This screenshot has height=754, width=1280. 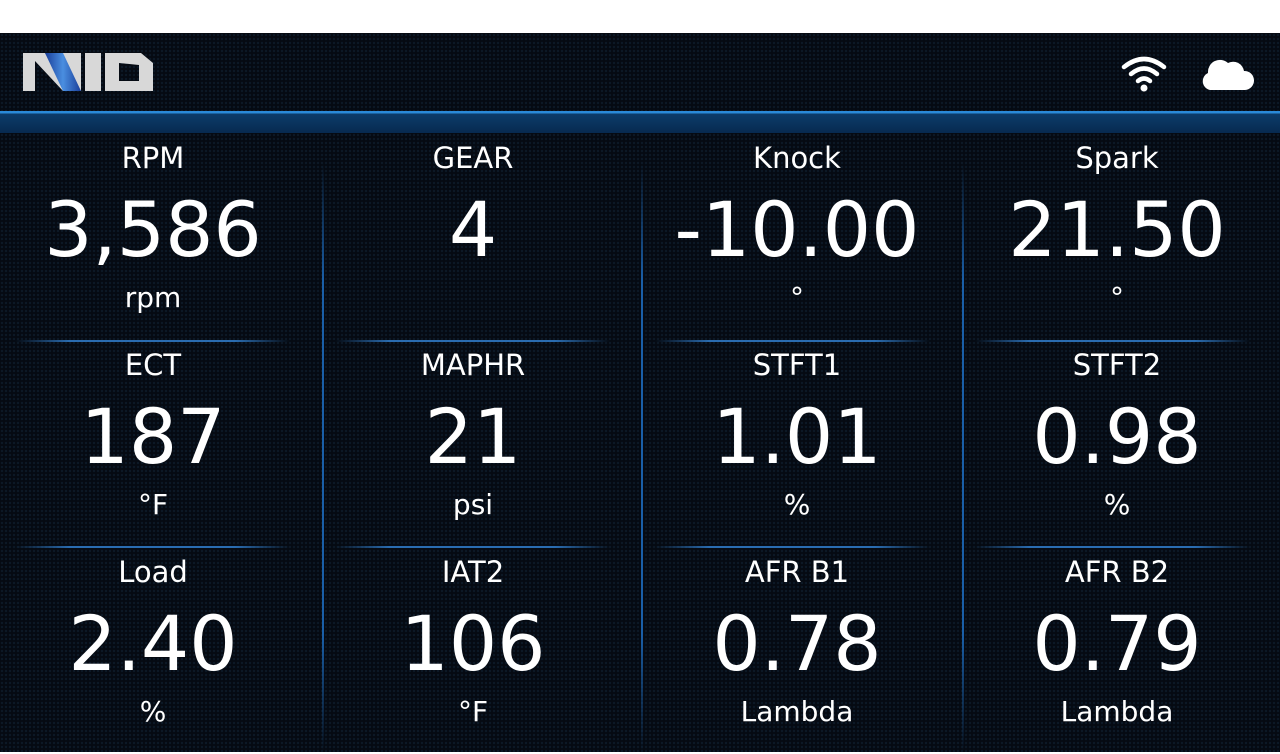 I want to click on gauge-value: 4, so click(x=473, y=229).